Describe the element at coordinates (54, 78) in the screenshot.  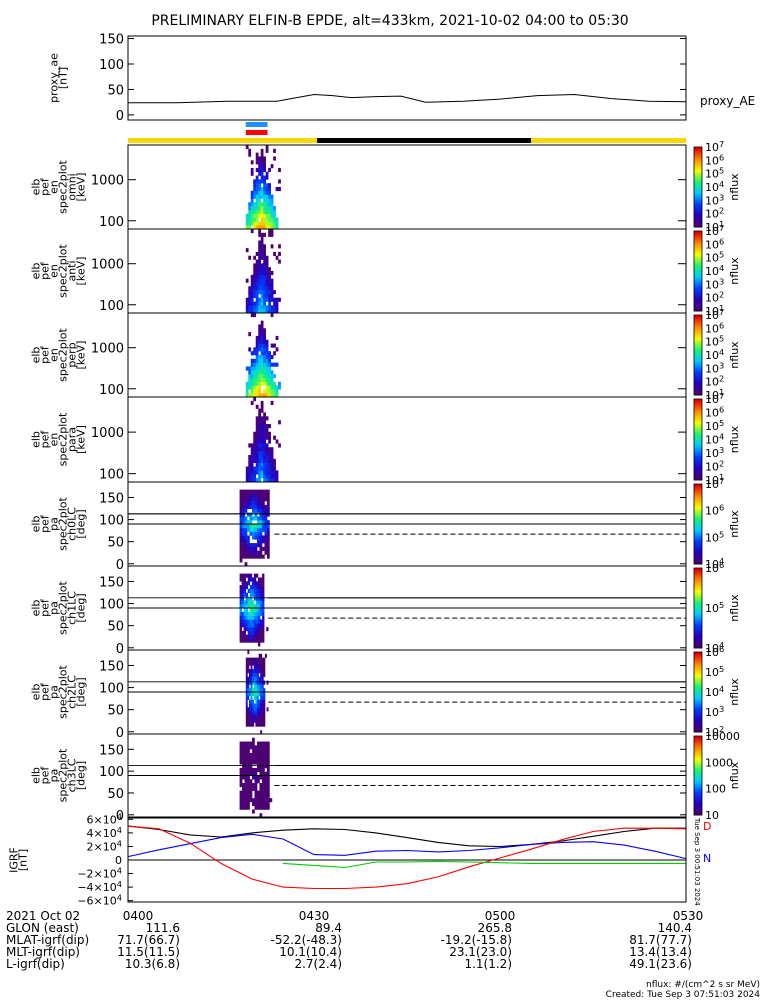
I see `y-axis-label: proxy_ae` at that location.